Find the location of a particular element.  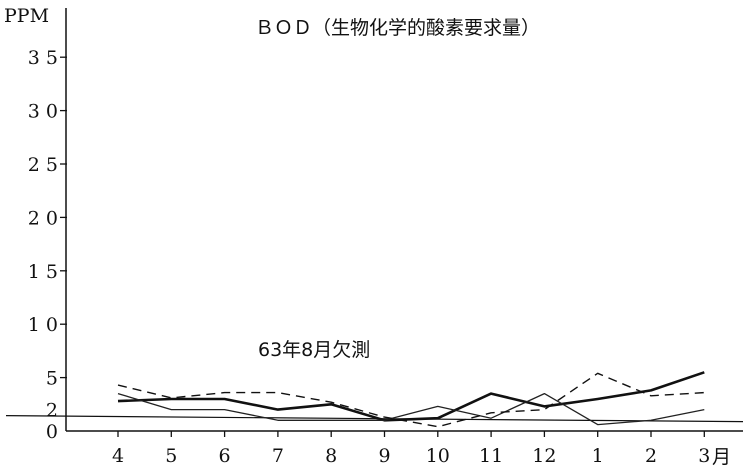

series-group is located at coordinates (411, 399).